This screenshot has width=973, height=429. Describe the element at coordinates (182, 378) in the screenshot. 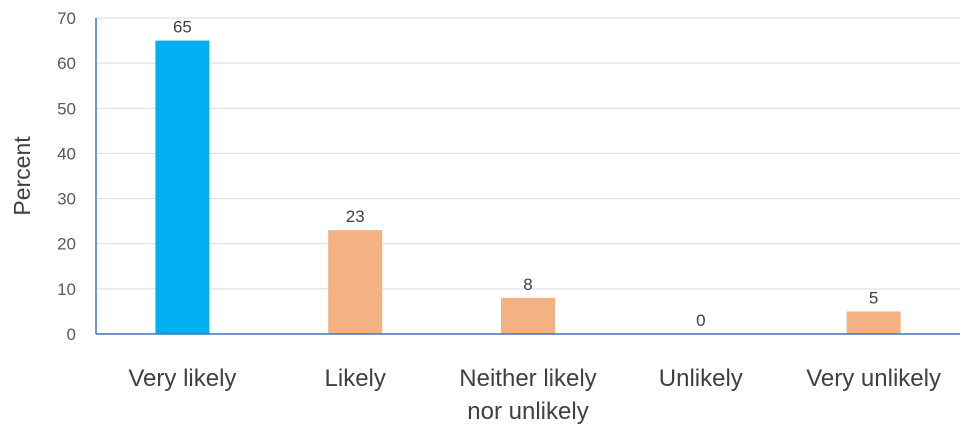

I see `x-category-label: Very likely` at that location.